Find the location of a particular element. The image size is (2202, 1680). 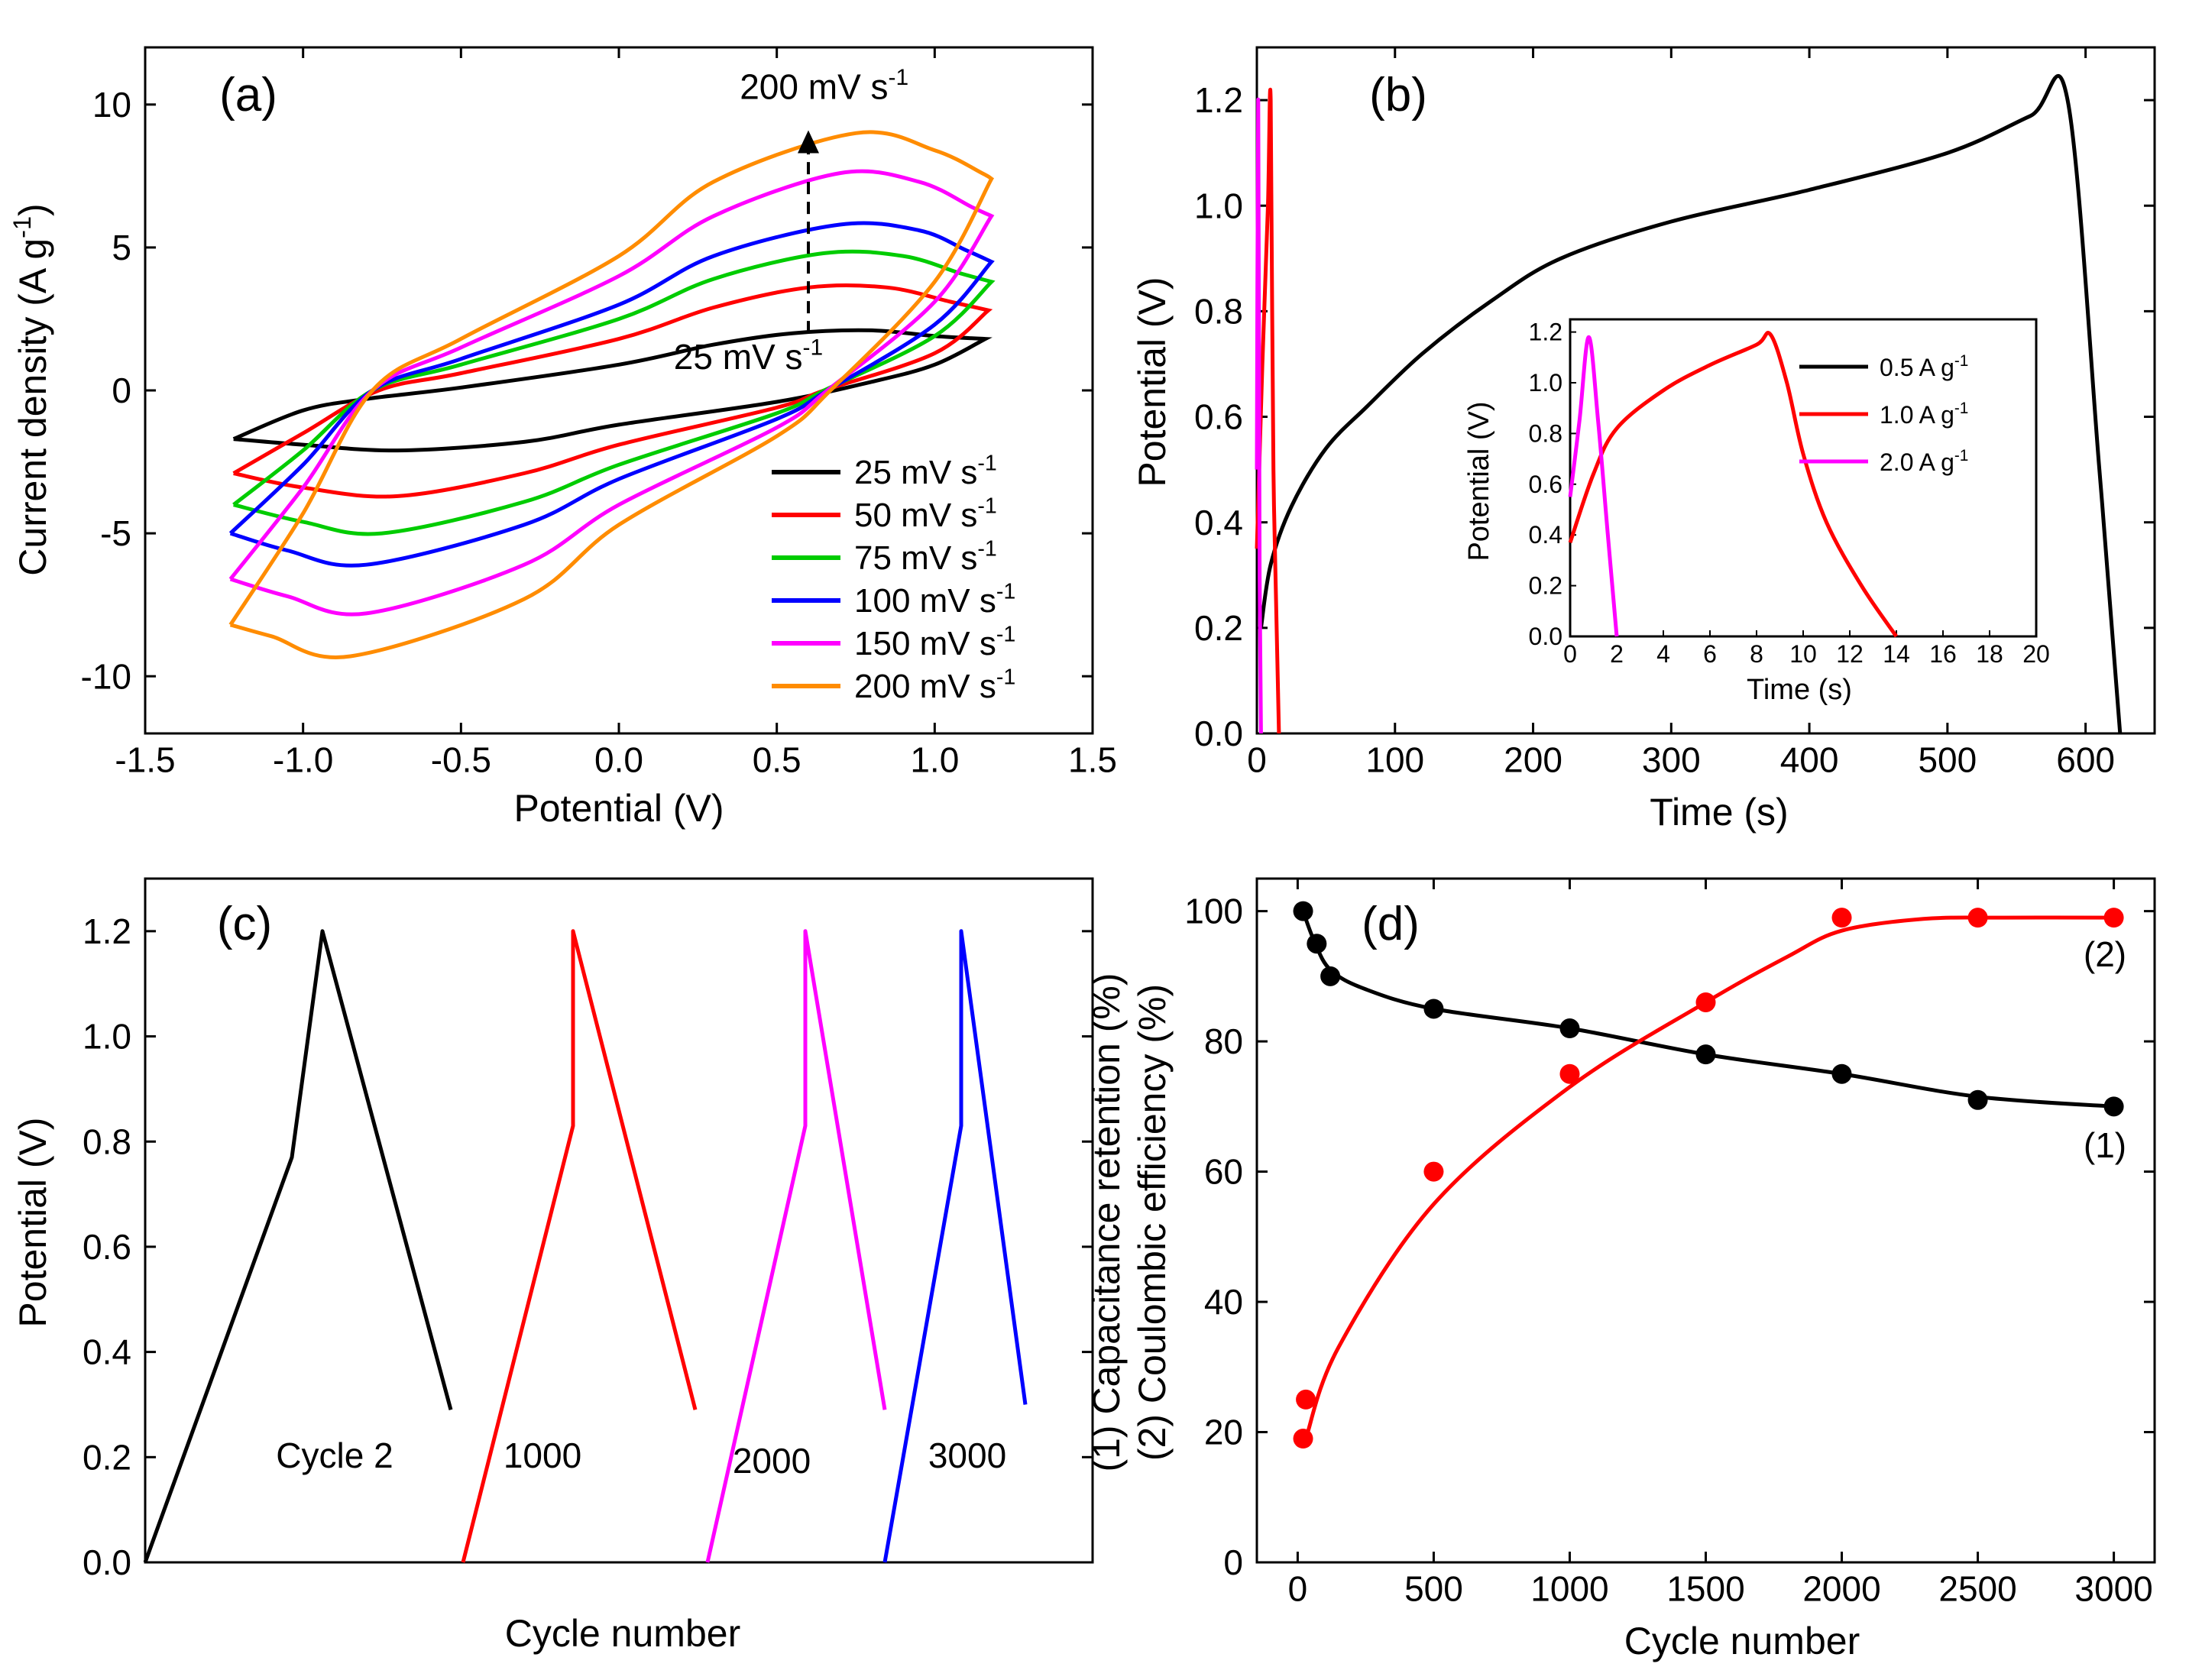

panel-b-ylabel: Potential (V) is located at coordinates (1152, 382).